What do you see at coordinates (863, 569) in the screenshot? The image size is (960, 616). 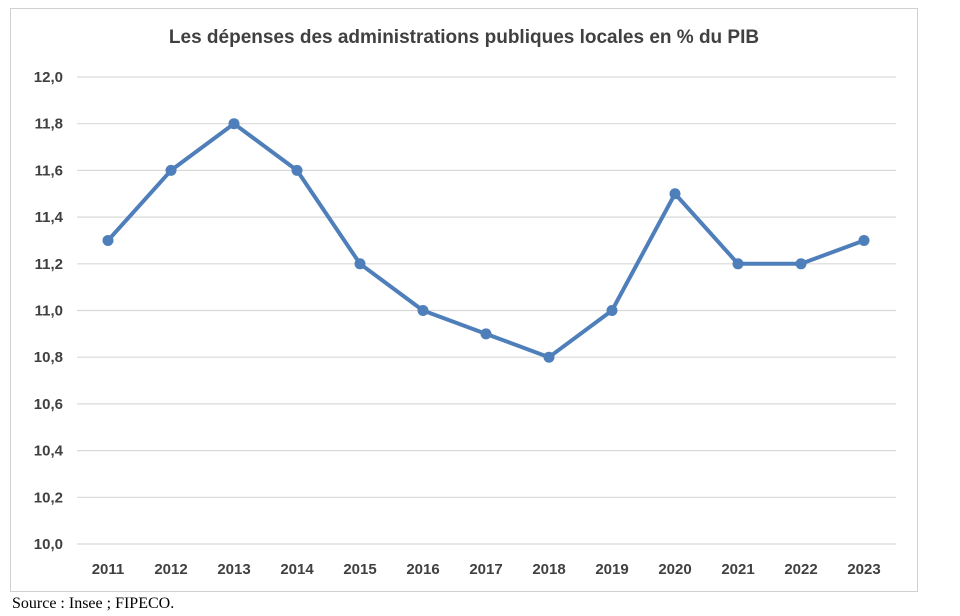 I see `x-tick-label: 2023` at bounding box center [863, 569].